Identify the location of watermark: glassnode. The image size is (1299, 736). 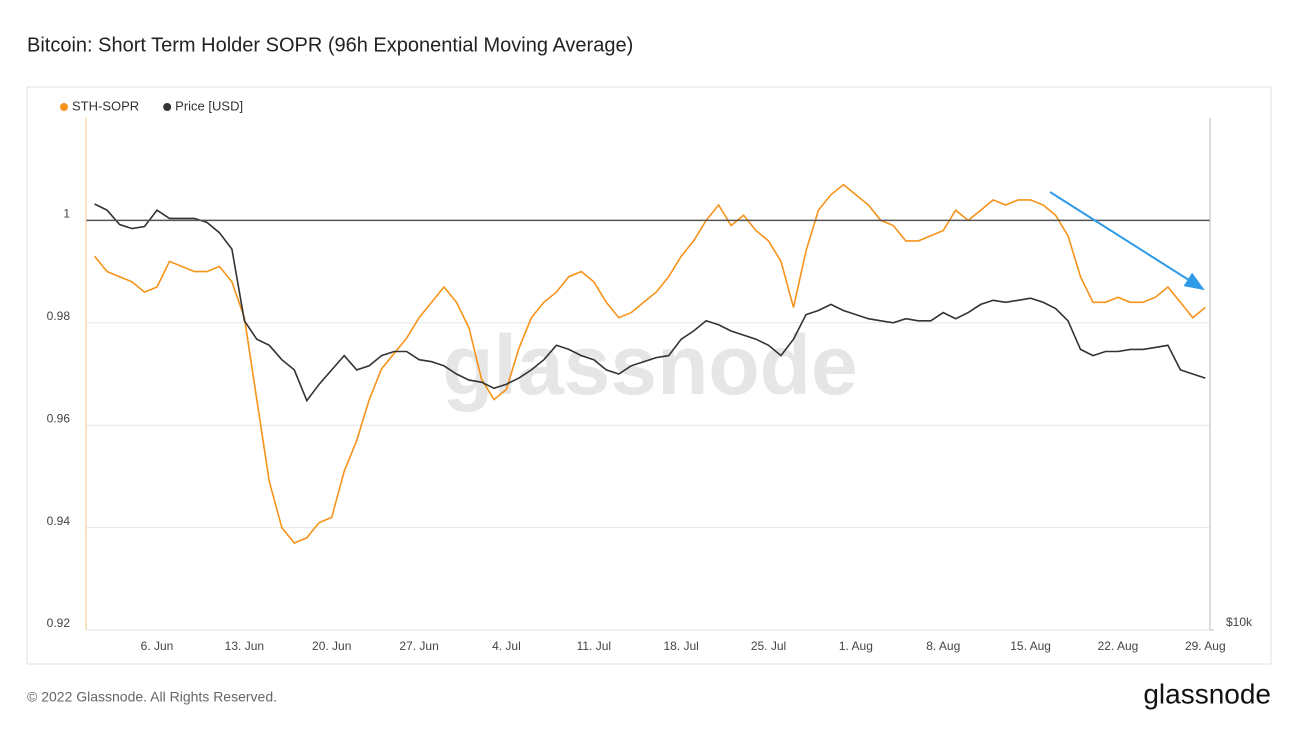
(649, 365).